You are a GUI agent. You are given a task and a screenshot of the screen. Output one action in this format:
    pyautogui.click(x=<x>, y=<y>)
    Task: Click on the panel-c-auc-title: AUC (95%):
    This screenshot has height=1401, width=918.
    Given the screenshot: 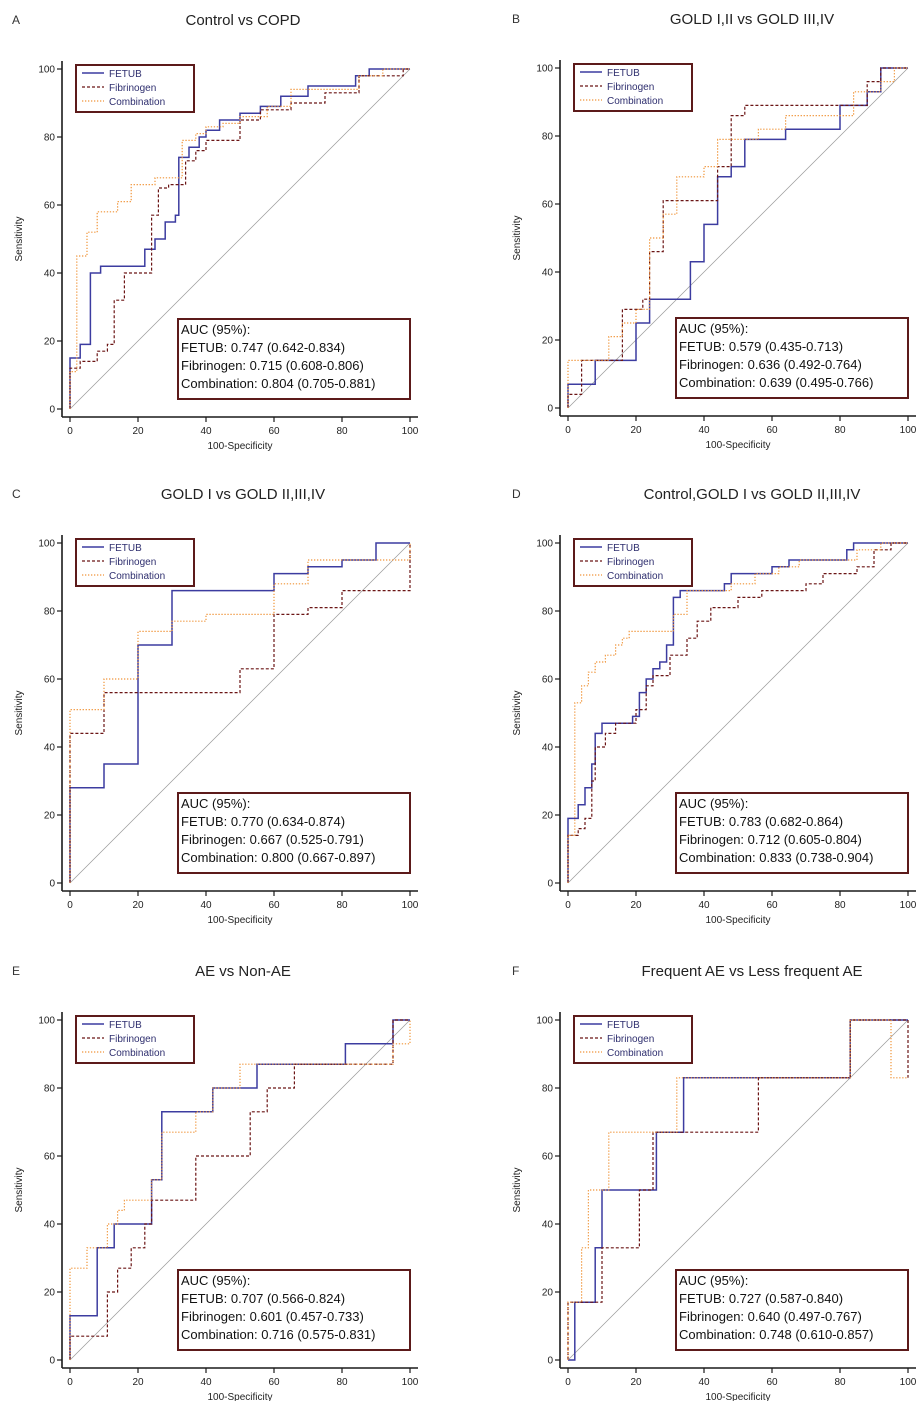 What is the action you would take?
    pyautogui.click(x=215, y=803)
    